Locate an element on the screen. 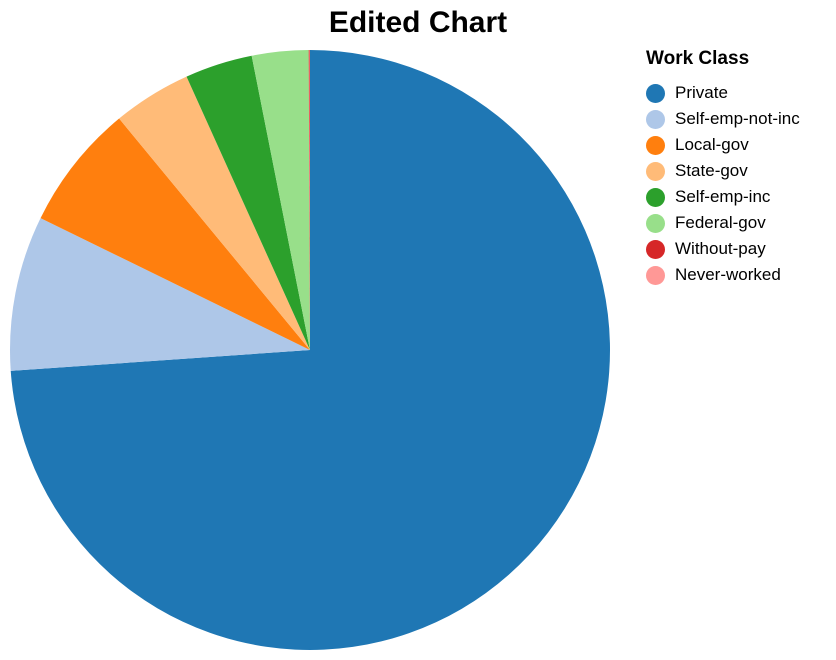 Image resolution: width=836 pixels, height=660 pixels. legend-item-federal-gov: Federal-gov is located at coordinates (723, 223).